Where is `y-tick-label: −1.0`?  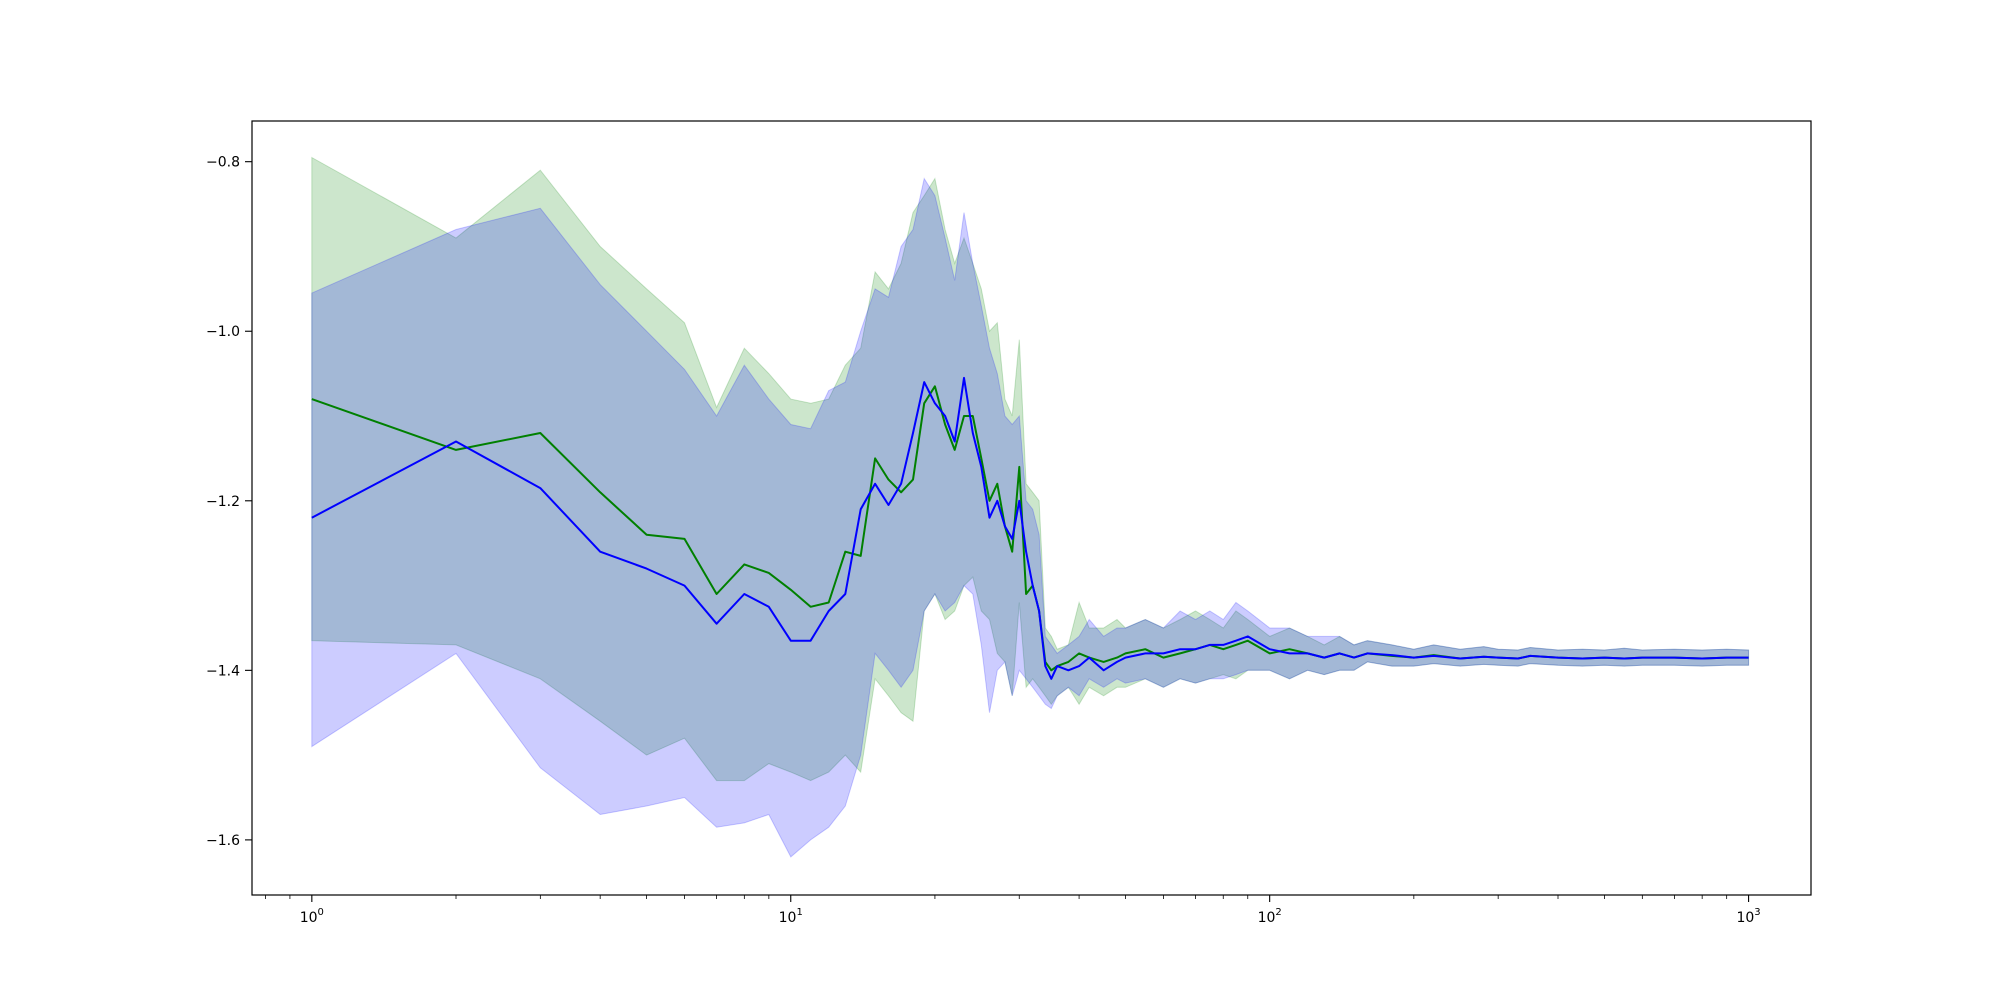 y-tick-label: −1.0 is located at coordinates (223, 332).